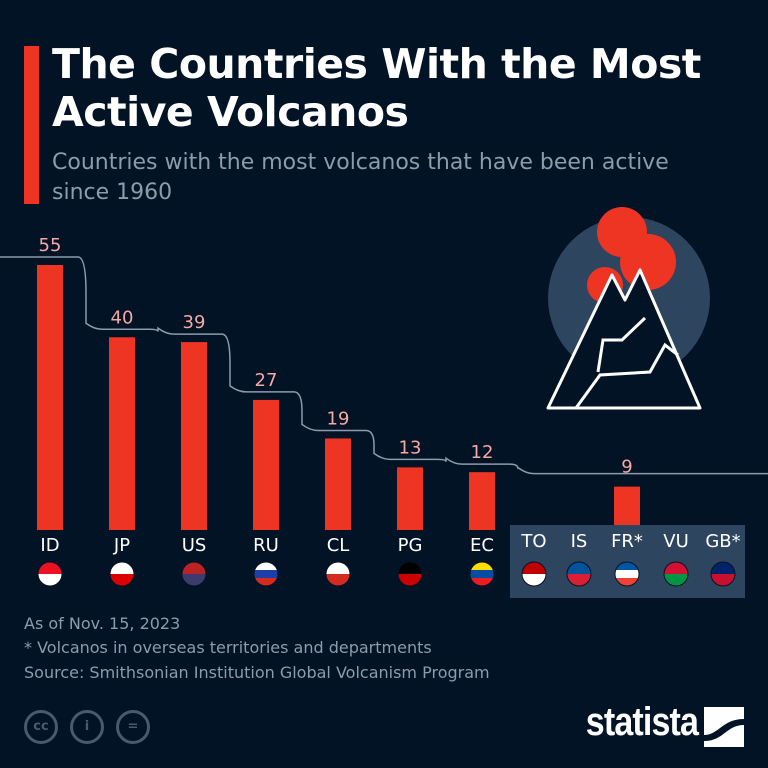 The image size is (768, 768). What do you see at coordinates (410, 498) in the screenshot?
I see `bar-PG` at bounding box center [410, 498].